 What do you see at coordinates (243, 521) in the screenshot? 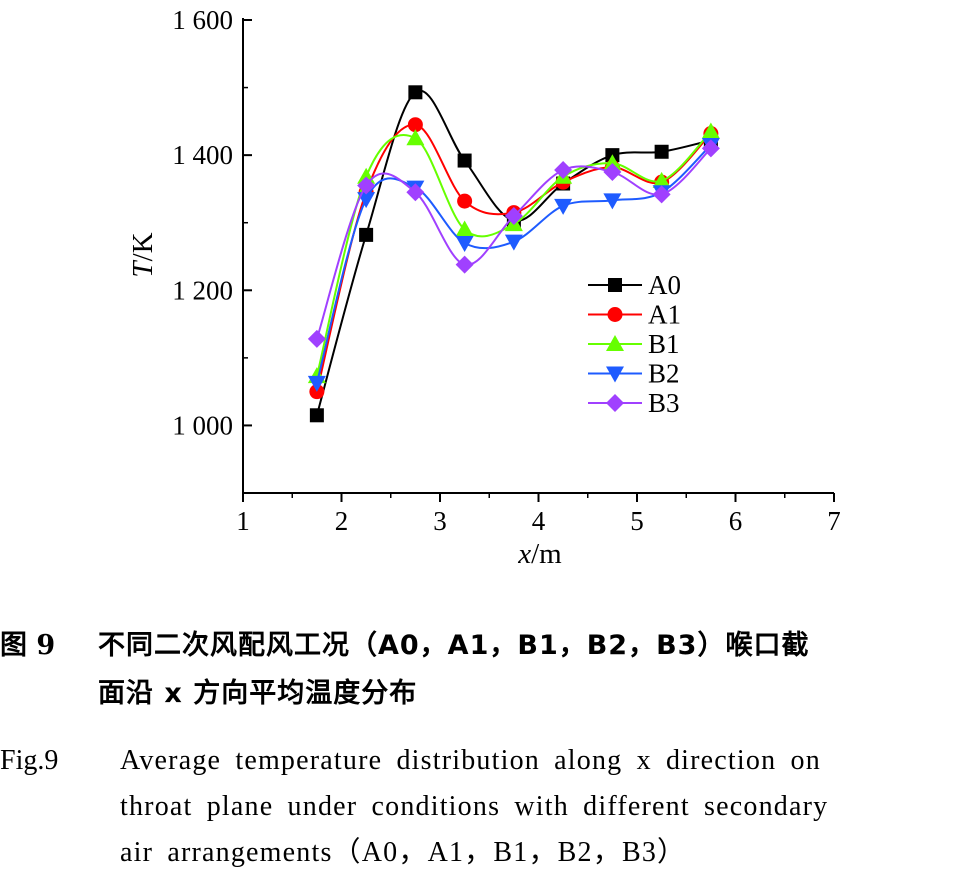
I see `x-tick-label: 1` at bounding box center [243, 521].